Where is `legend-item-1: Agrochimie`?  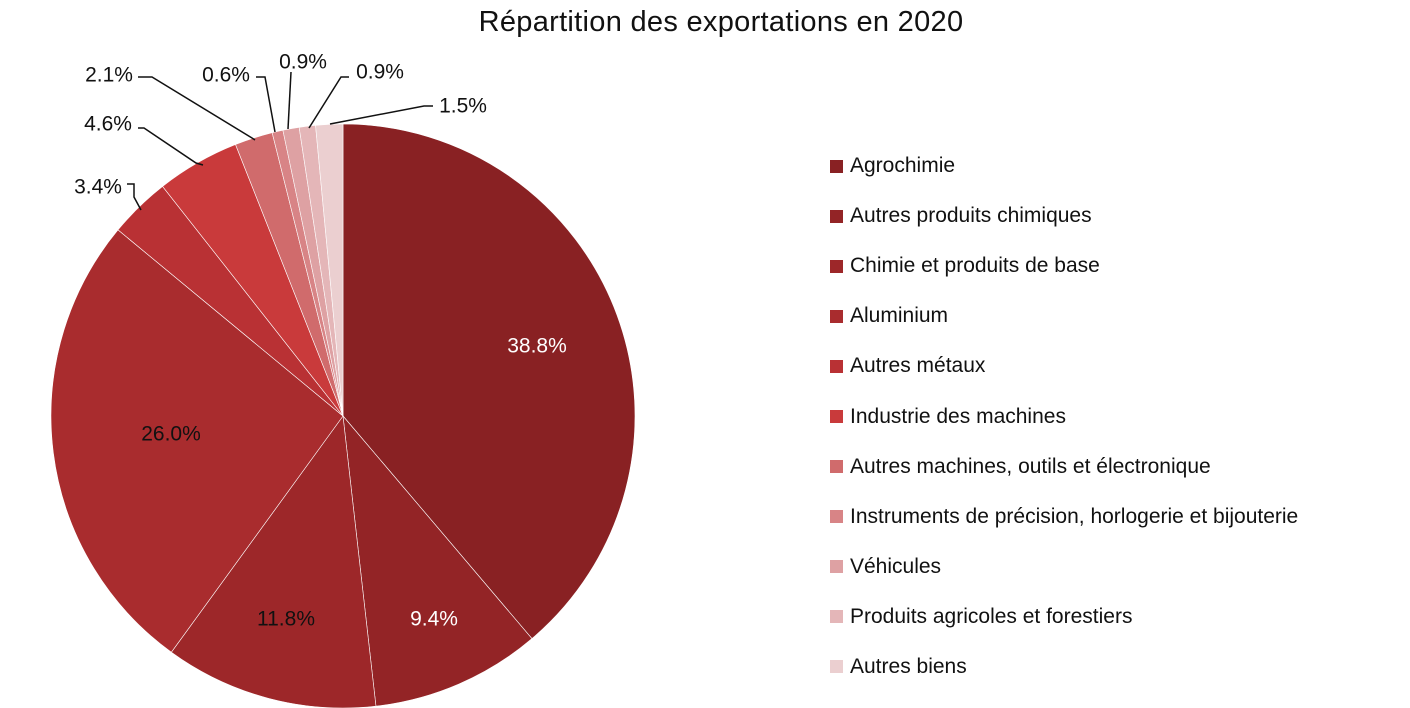
legend-item-1: Agrochimie is located at coordinates (1064, 166).